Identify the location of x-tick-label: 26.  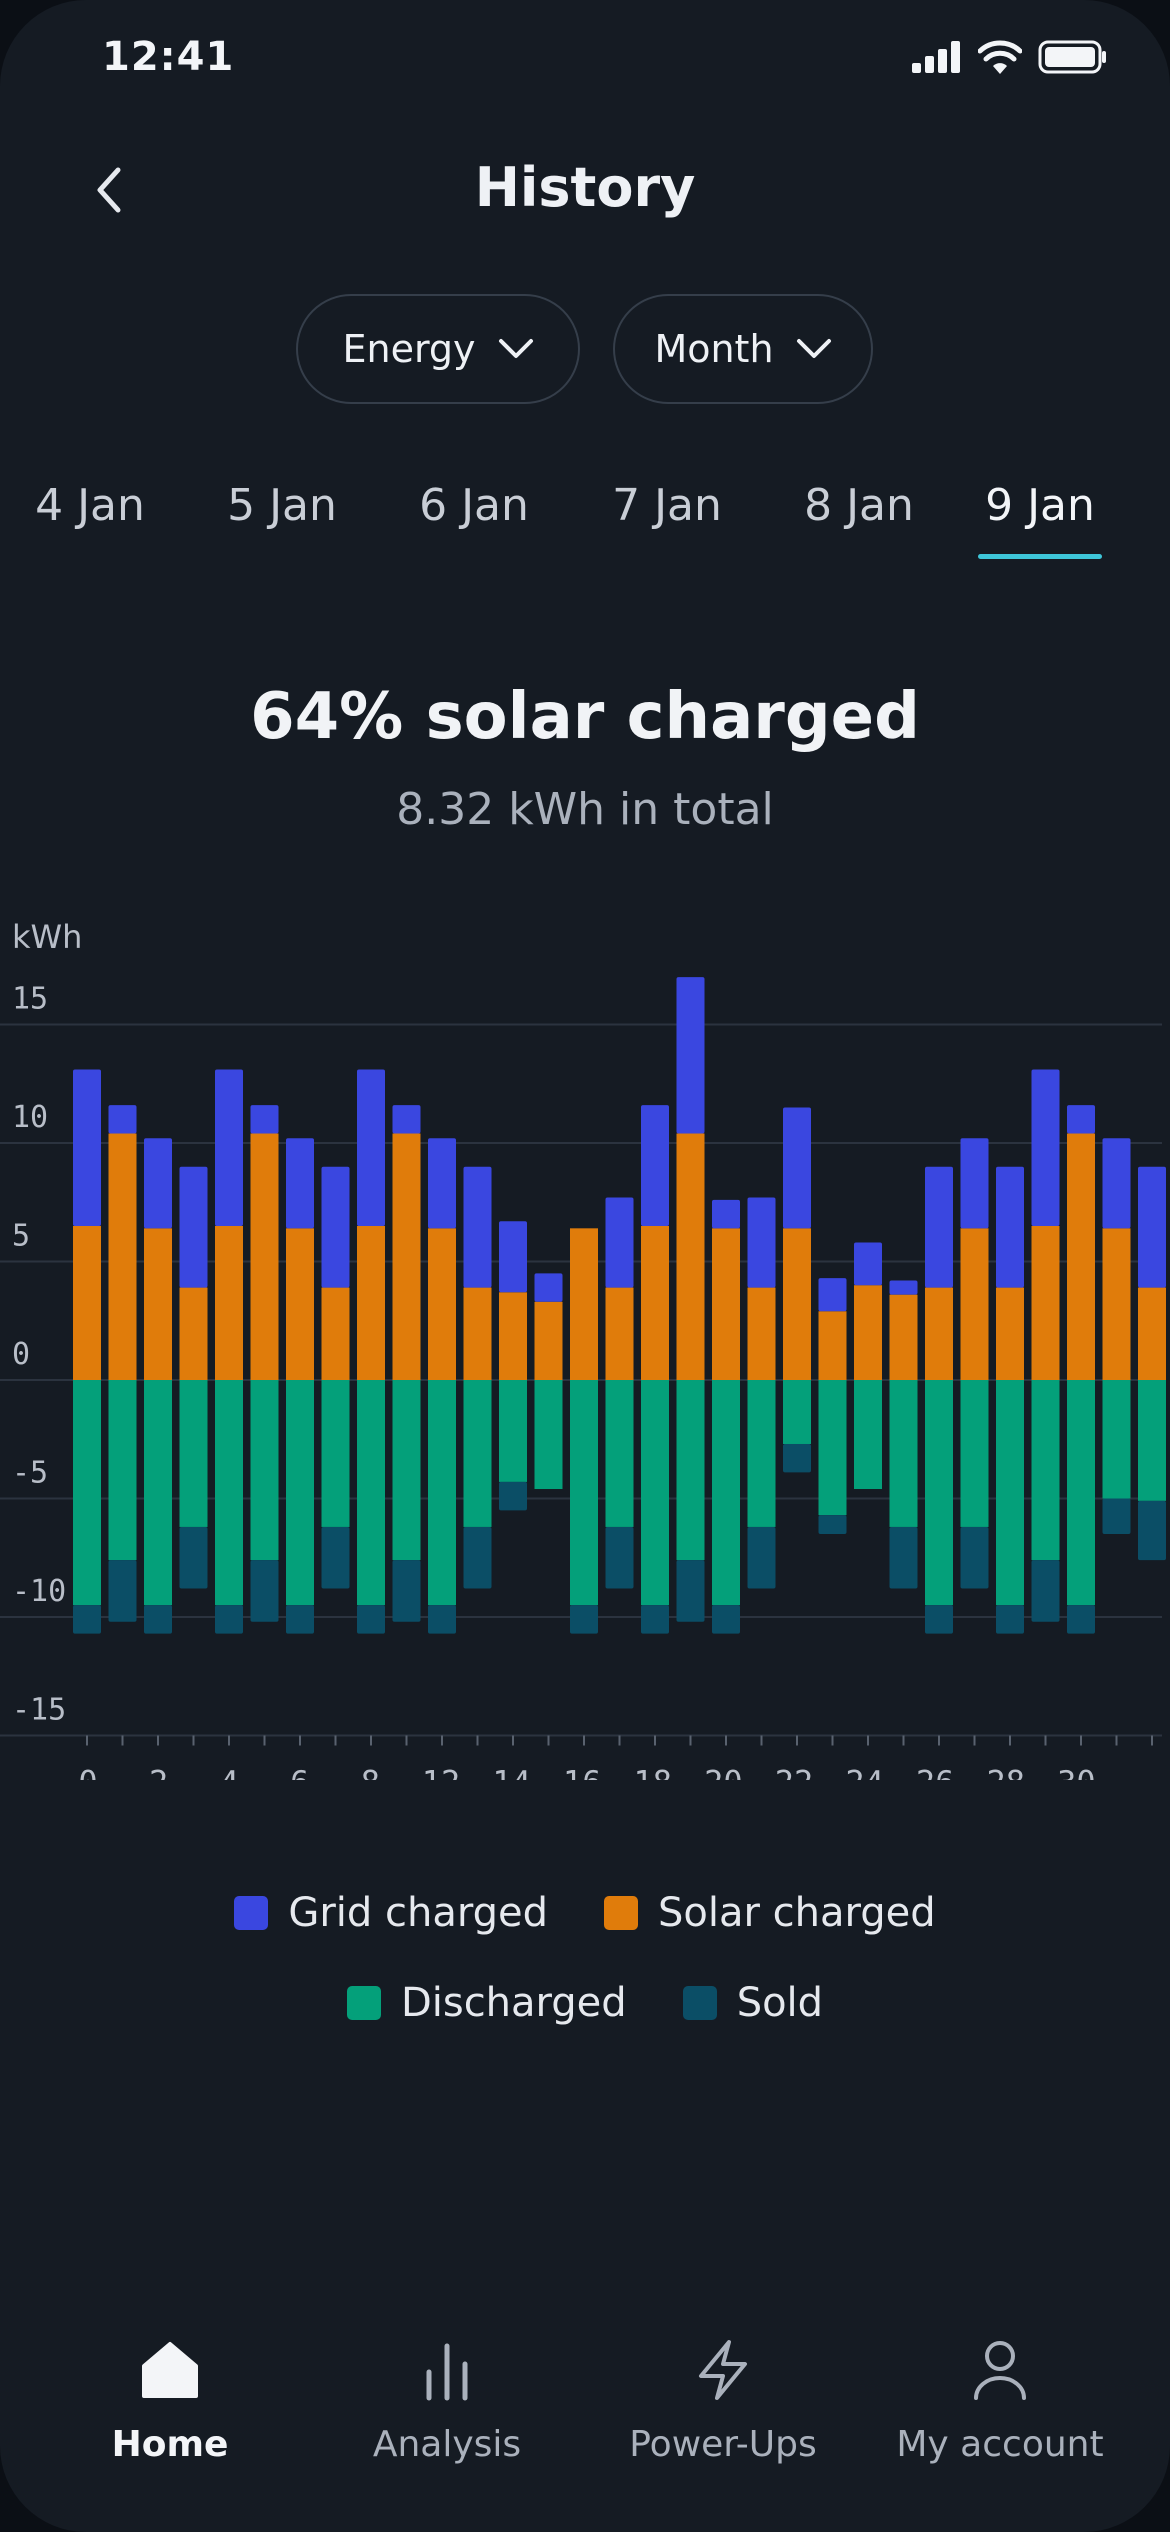
(935, 1772).